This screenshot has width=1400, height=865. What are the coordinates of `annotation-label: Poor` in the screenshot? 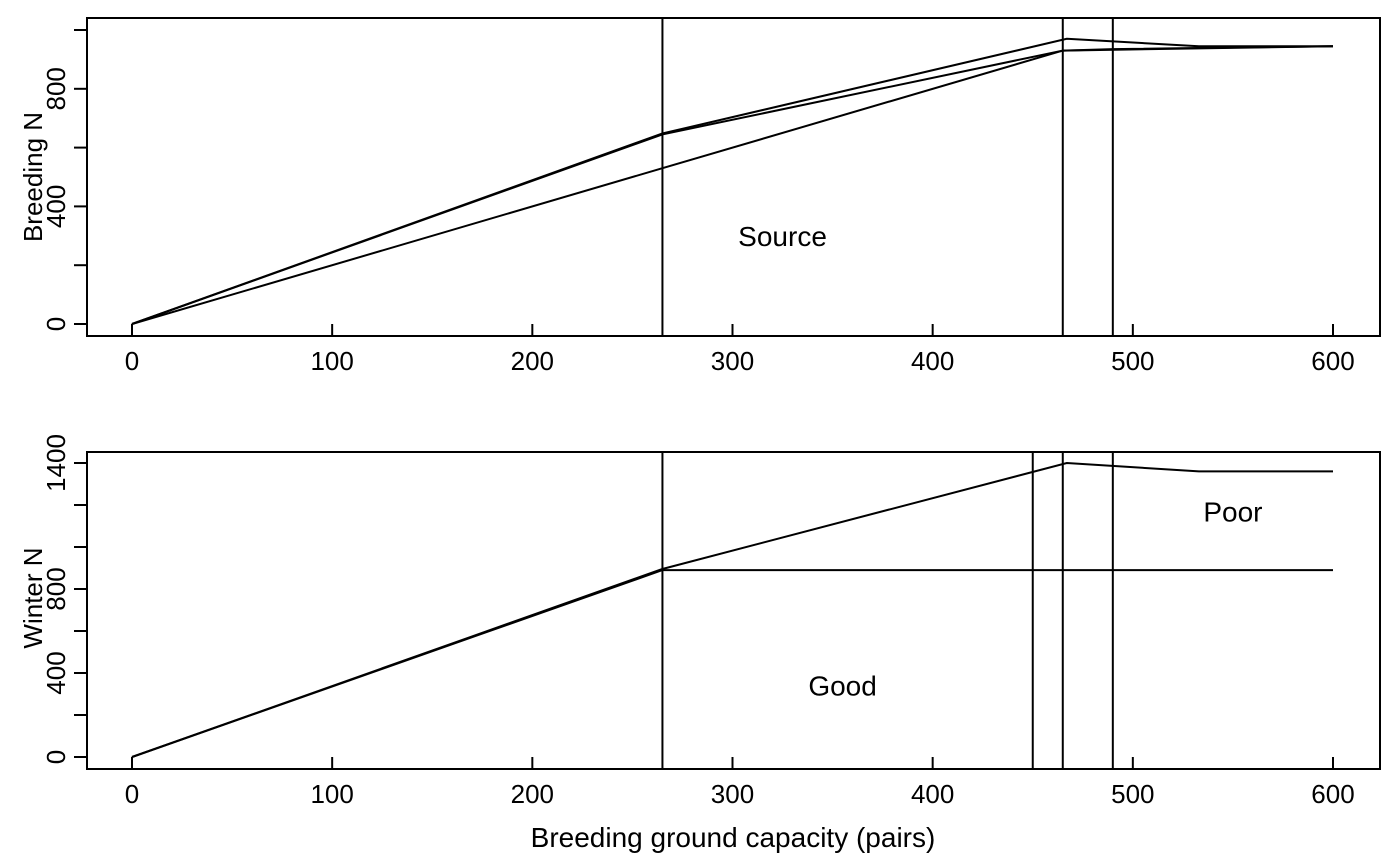 It's located at (1232, 511).